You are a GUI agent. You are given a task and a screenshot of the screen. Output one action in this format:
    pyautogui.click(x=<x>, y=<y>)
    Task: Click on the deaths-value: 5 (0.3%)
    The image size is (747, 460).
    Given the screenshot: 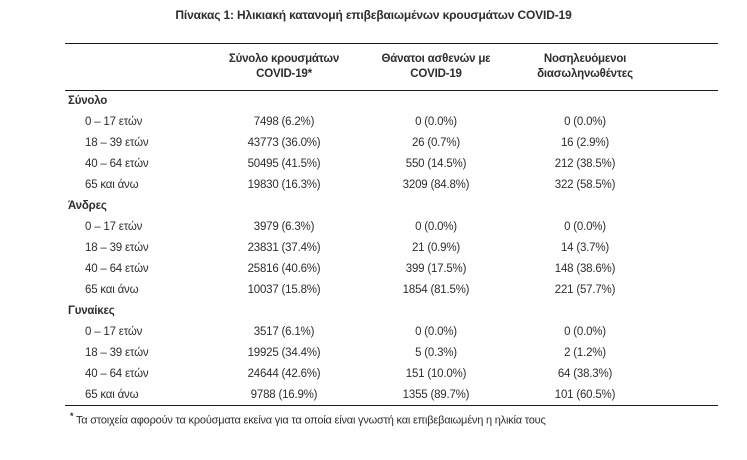 What is the action you would take?
    pyautogui.click(x=436, y=353)
    